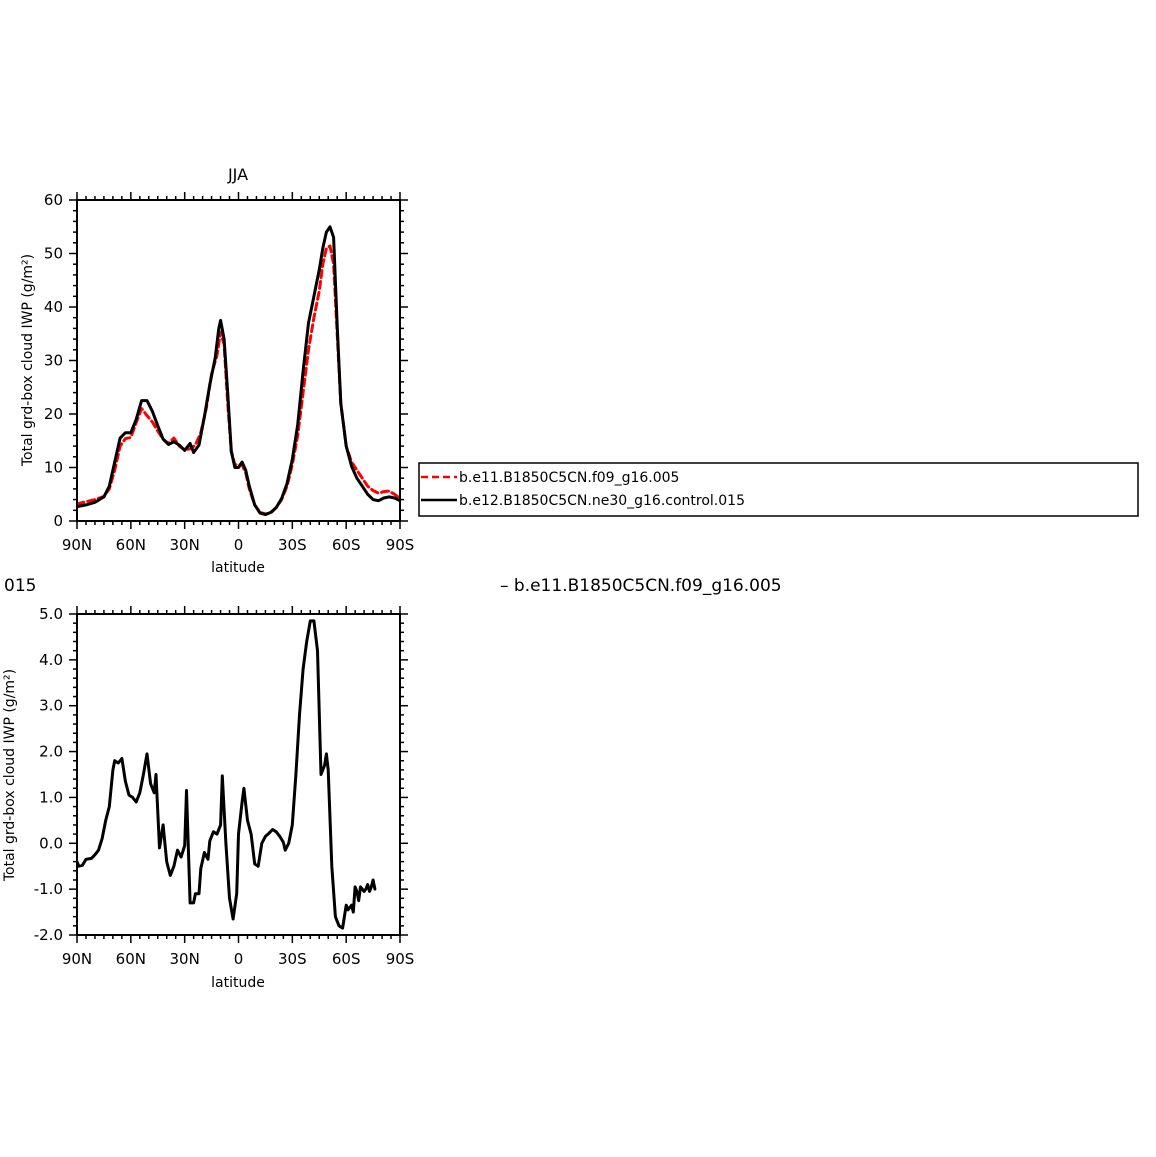 Image resolution: width=1156 pixels, height=1157 pixels. What do you see at coordinates (53, 414) in the screenshot?
I see `y-tick-label: 20` at bounding box center [53, 414].